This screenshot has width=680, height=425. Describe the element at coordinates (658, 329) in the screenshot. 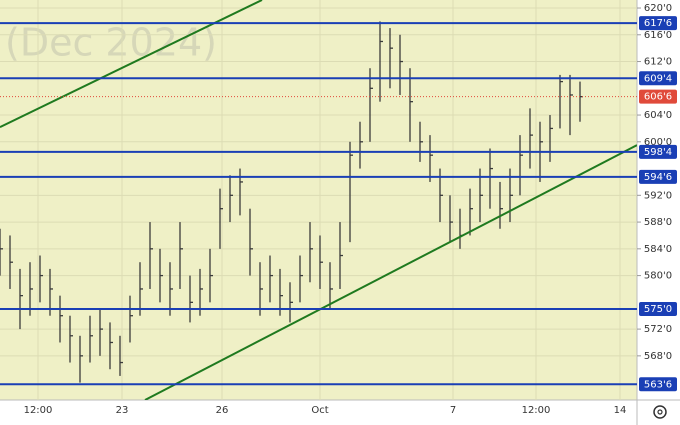

I see `y-tick-label: 572'0` at that location.